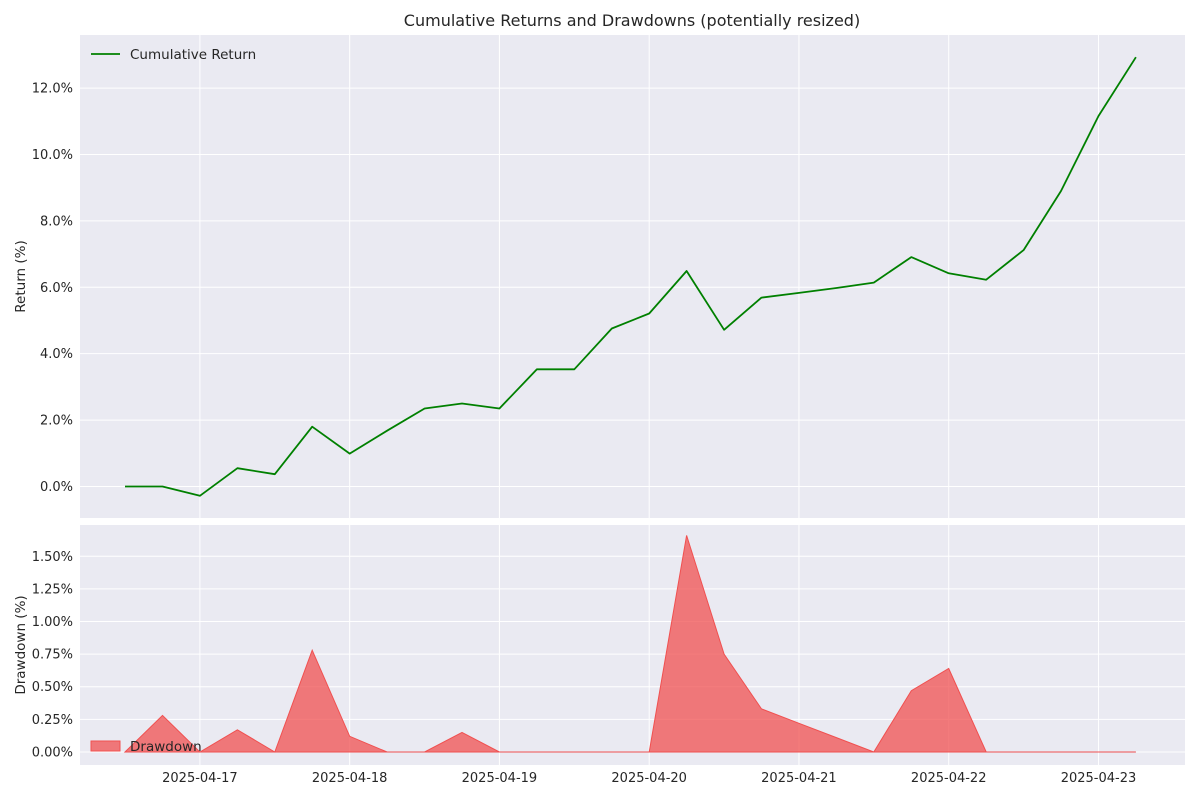 The image size is (1200, 800). I want to click on returns-legend: Cumulative Return, so click(173, 55).